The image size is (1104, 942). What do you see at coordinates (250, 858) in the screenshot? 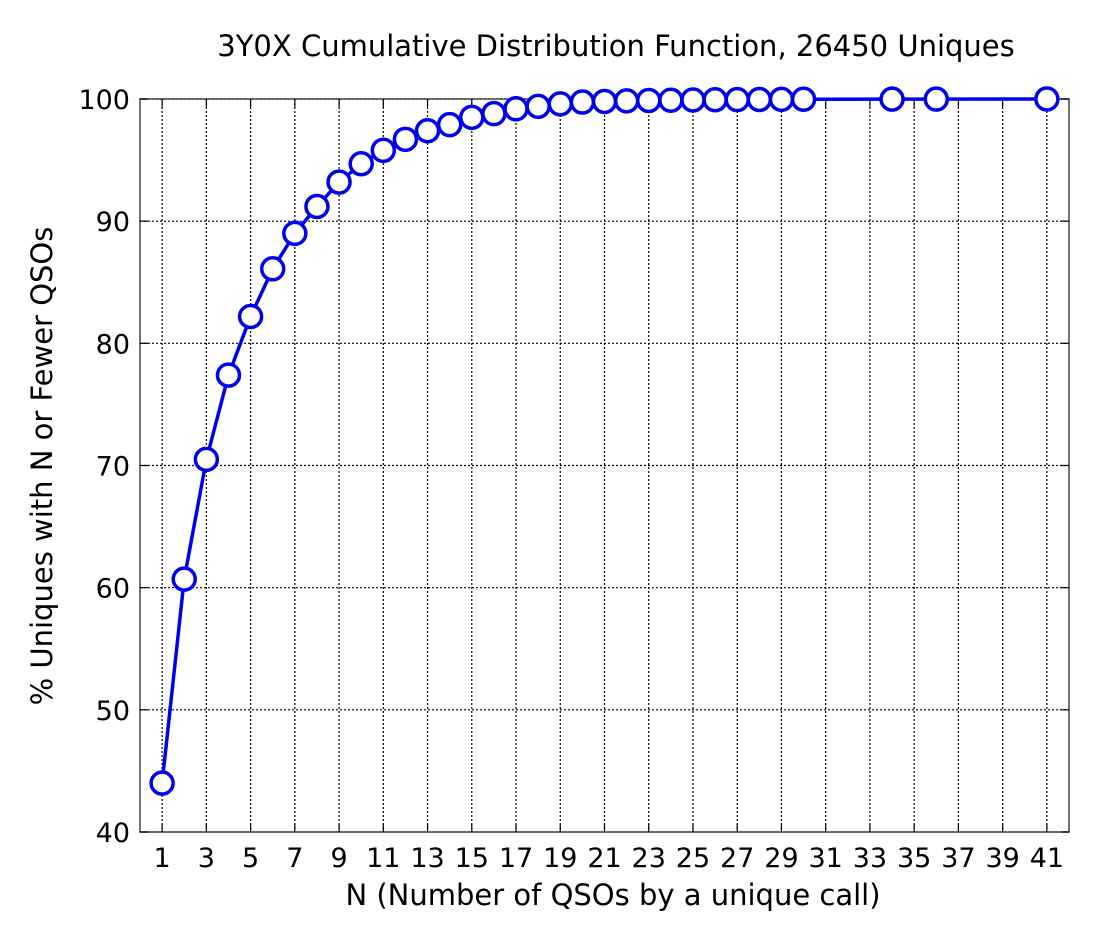
I see `x-tick-label: 5` at bounding box center [250, 858].